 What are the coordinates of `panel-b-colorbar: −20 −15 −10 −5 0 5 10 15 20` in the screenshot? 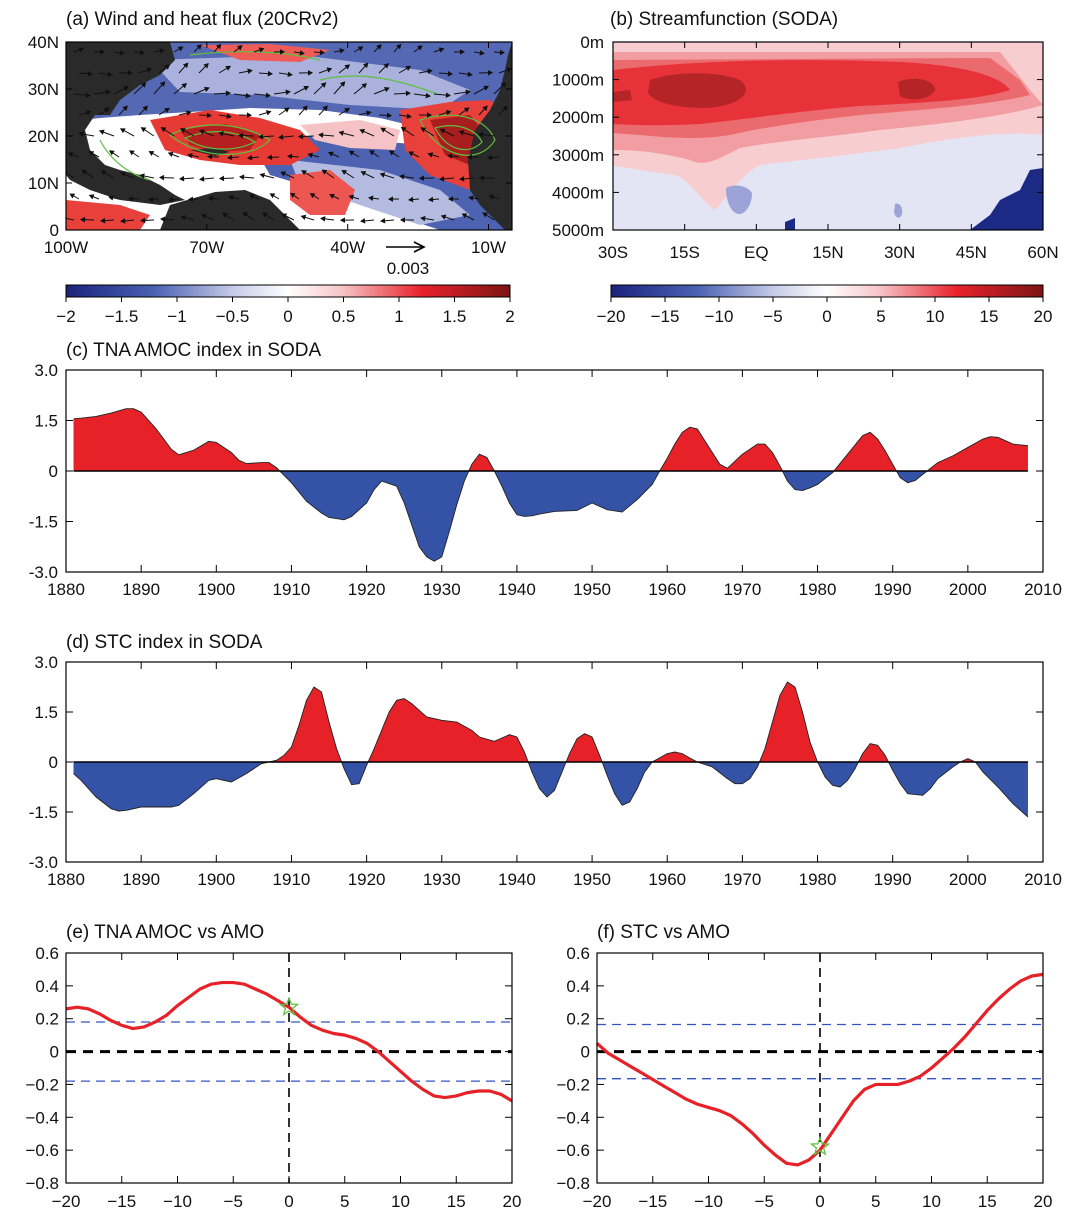 It's located at (824, 305).